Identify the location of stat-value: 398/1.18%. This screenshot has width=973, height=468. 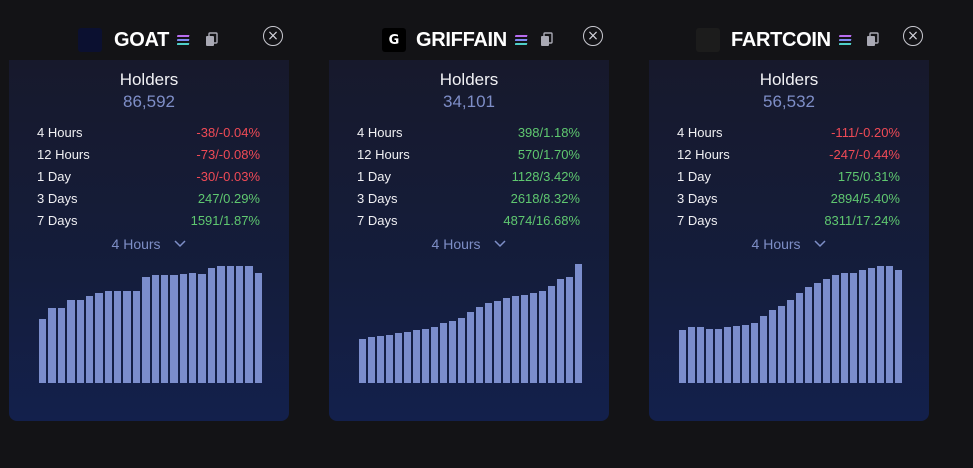
(548, 132).